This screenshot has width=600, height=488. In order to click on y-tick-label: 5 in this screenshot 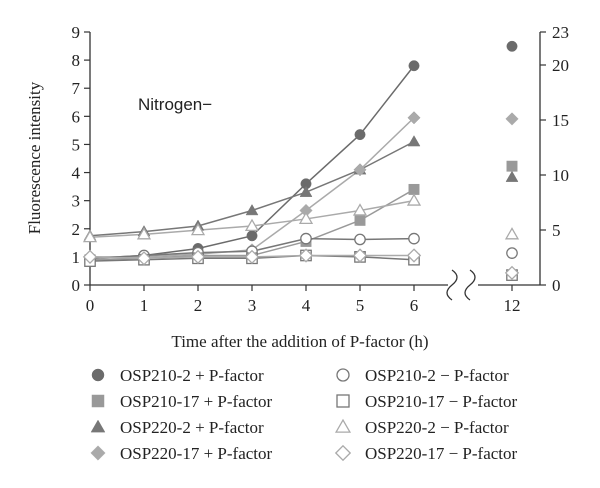, I will do `click(76, 144)`.